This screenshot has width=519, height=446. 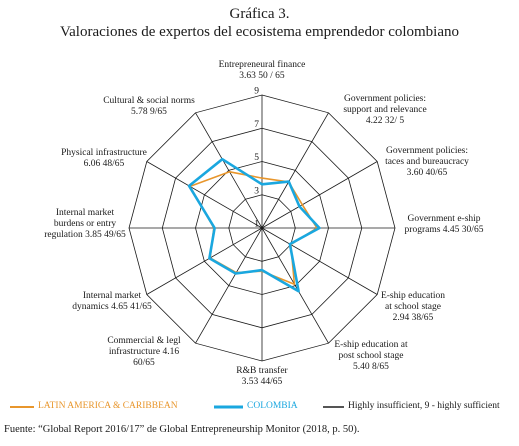 What do you see at coordinates (262, 76) in the screenshot?
I see `axis-label-1-line-2: 3.63 50 / 65` at bounding box center [262, 76].